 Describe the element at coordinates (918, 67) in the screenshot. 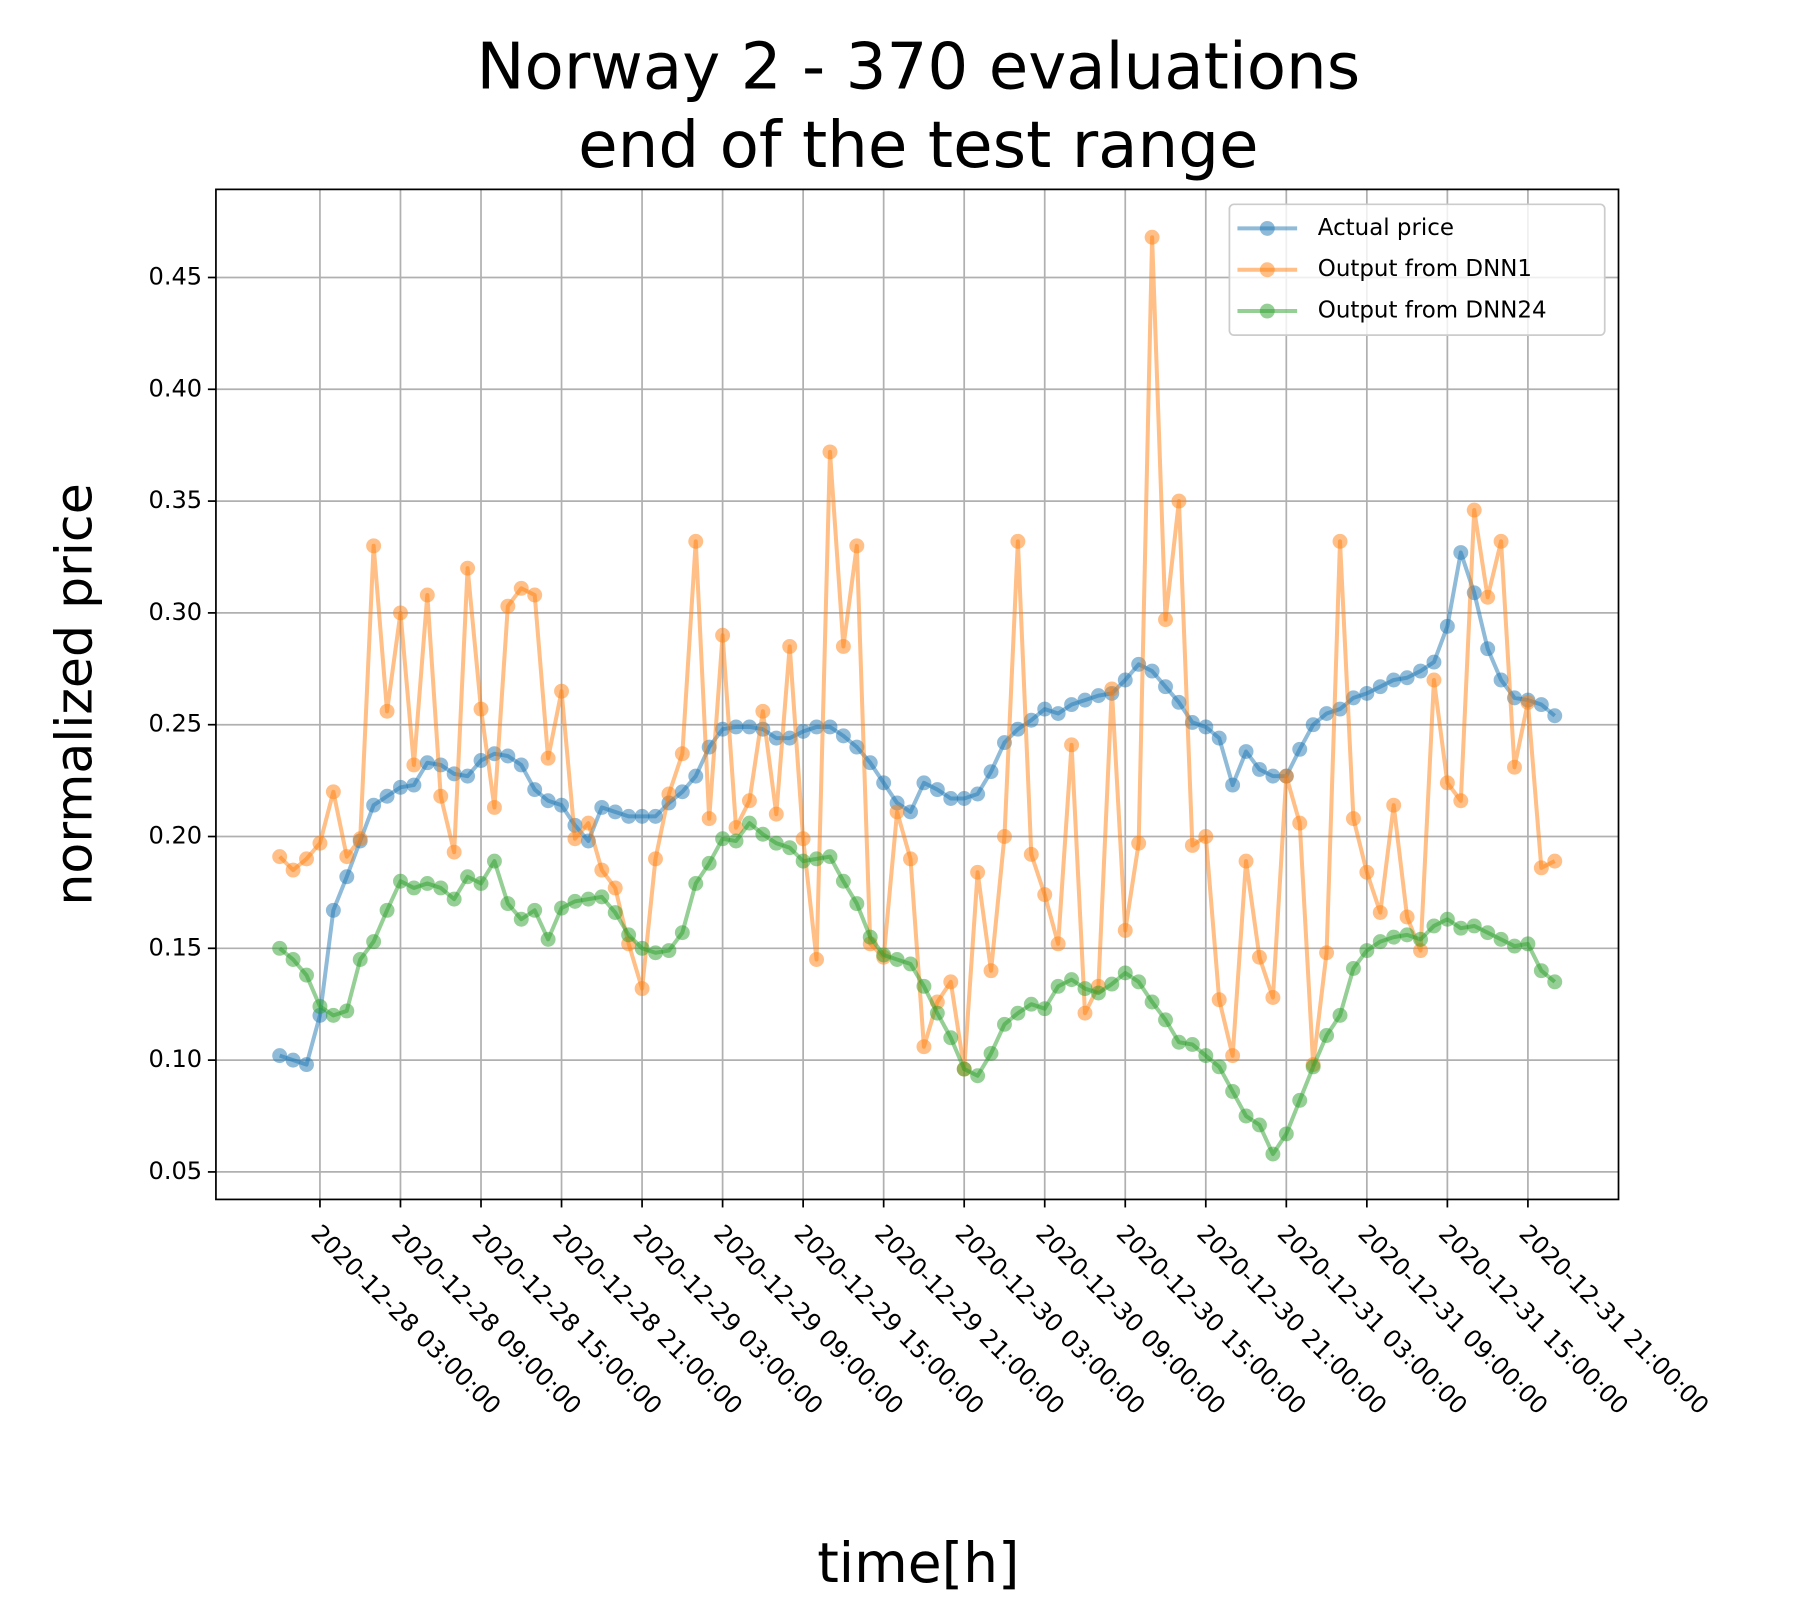

I see `chart-title: Norway 2 - 370 evaluations` at that location.